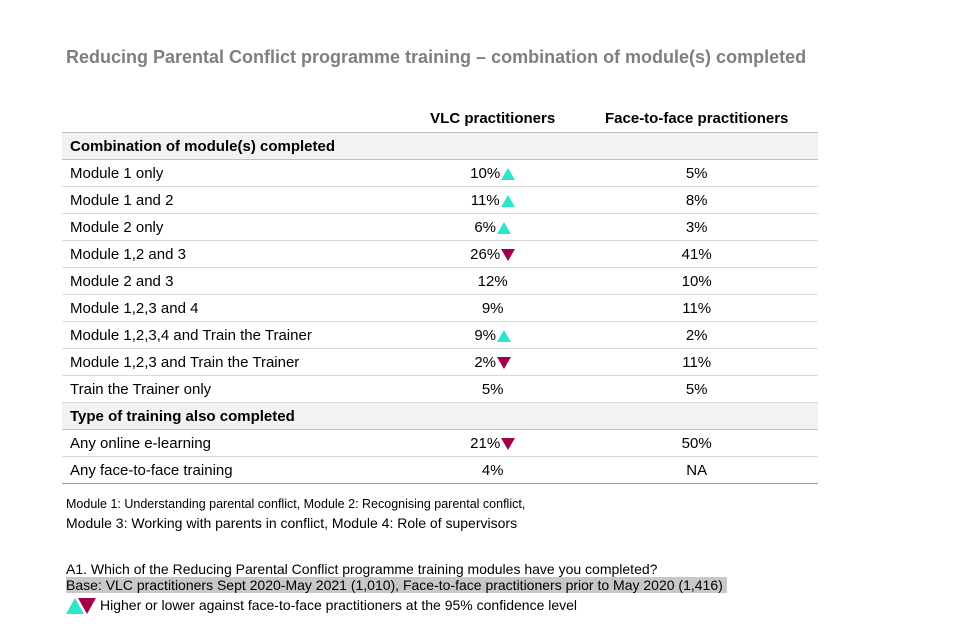 Image resolution: width=960 pixels, height=640 pixels. Describe the element at coordinates (236, 335) in the screenshot. I see `row-label: Module 1,2,3,4 and Train the Trainer` at that location.